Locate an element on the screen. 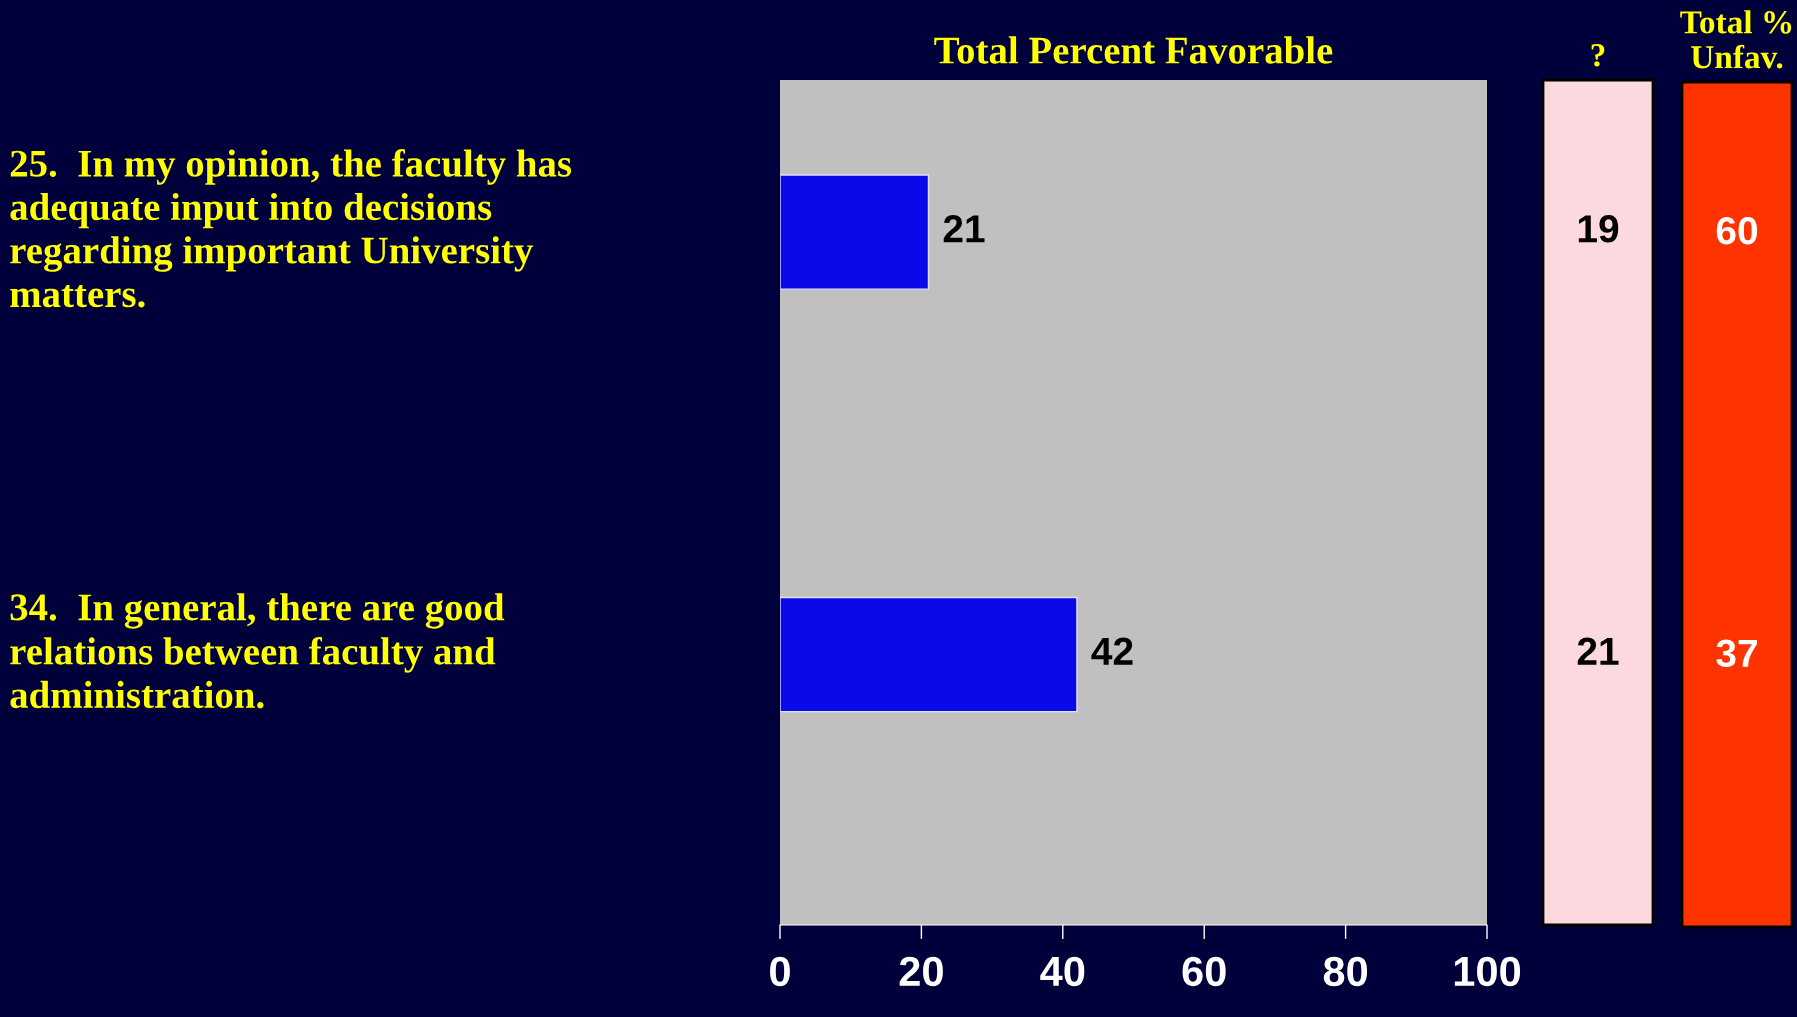 This screenshot has width=1797, height=1017. y-tick-label: 25. In my opinion, the faculty has adequate input into decisions regarding important University matters. is located at coordinates (291, 228).